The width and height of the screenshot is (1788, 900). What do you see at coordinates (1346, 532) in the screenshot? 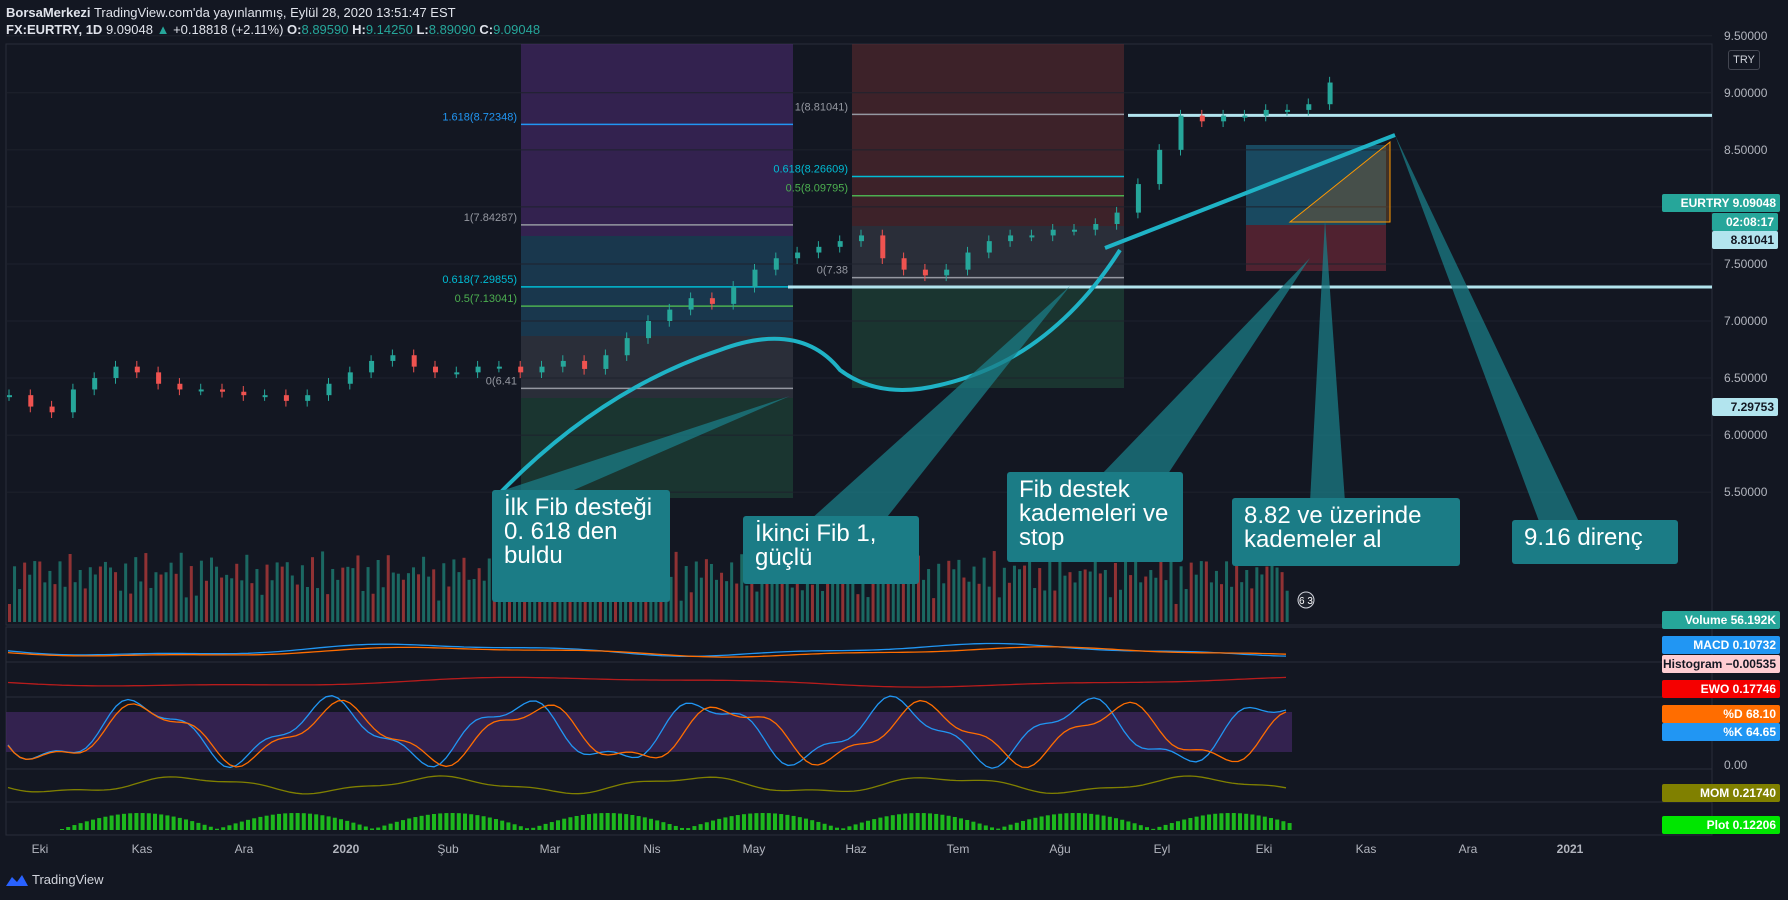
I see `annotation-buy-levels: 8.82 ve üzerinde kademeler al` at bounding box center [1346, 532].